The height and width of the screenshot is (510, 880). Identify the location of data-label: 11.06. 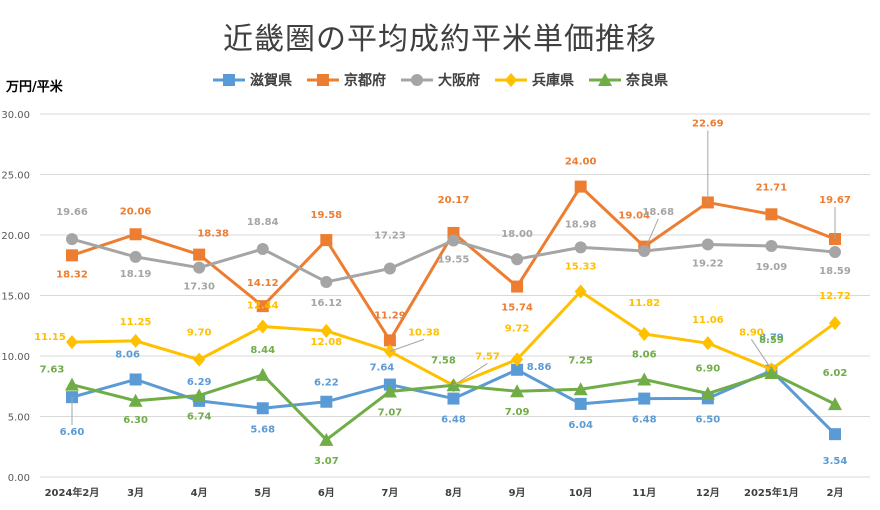
(708, 320).